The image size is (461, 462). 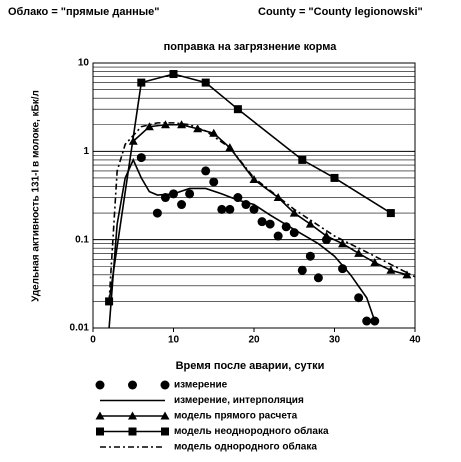 I want to click on x-tick-label: 0, so click(x=93, y=340).